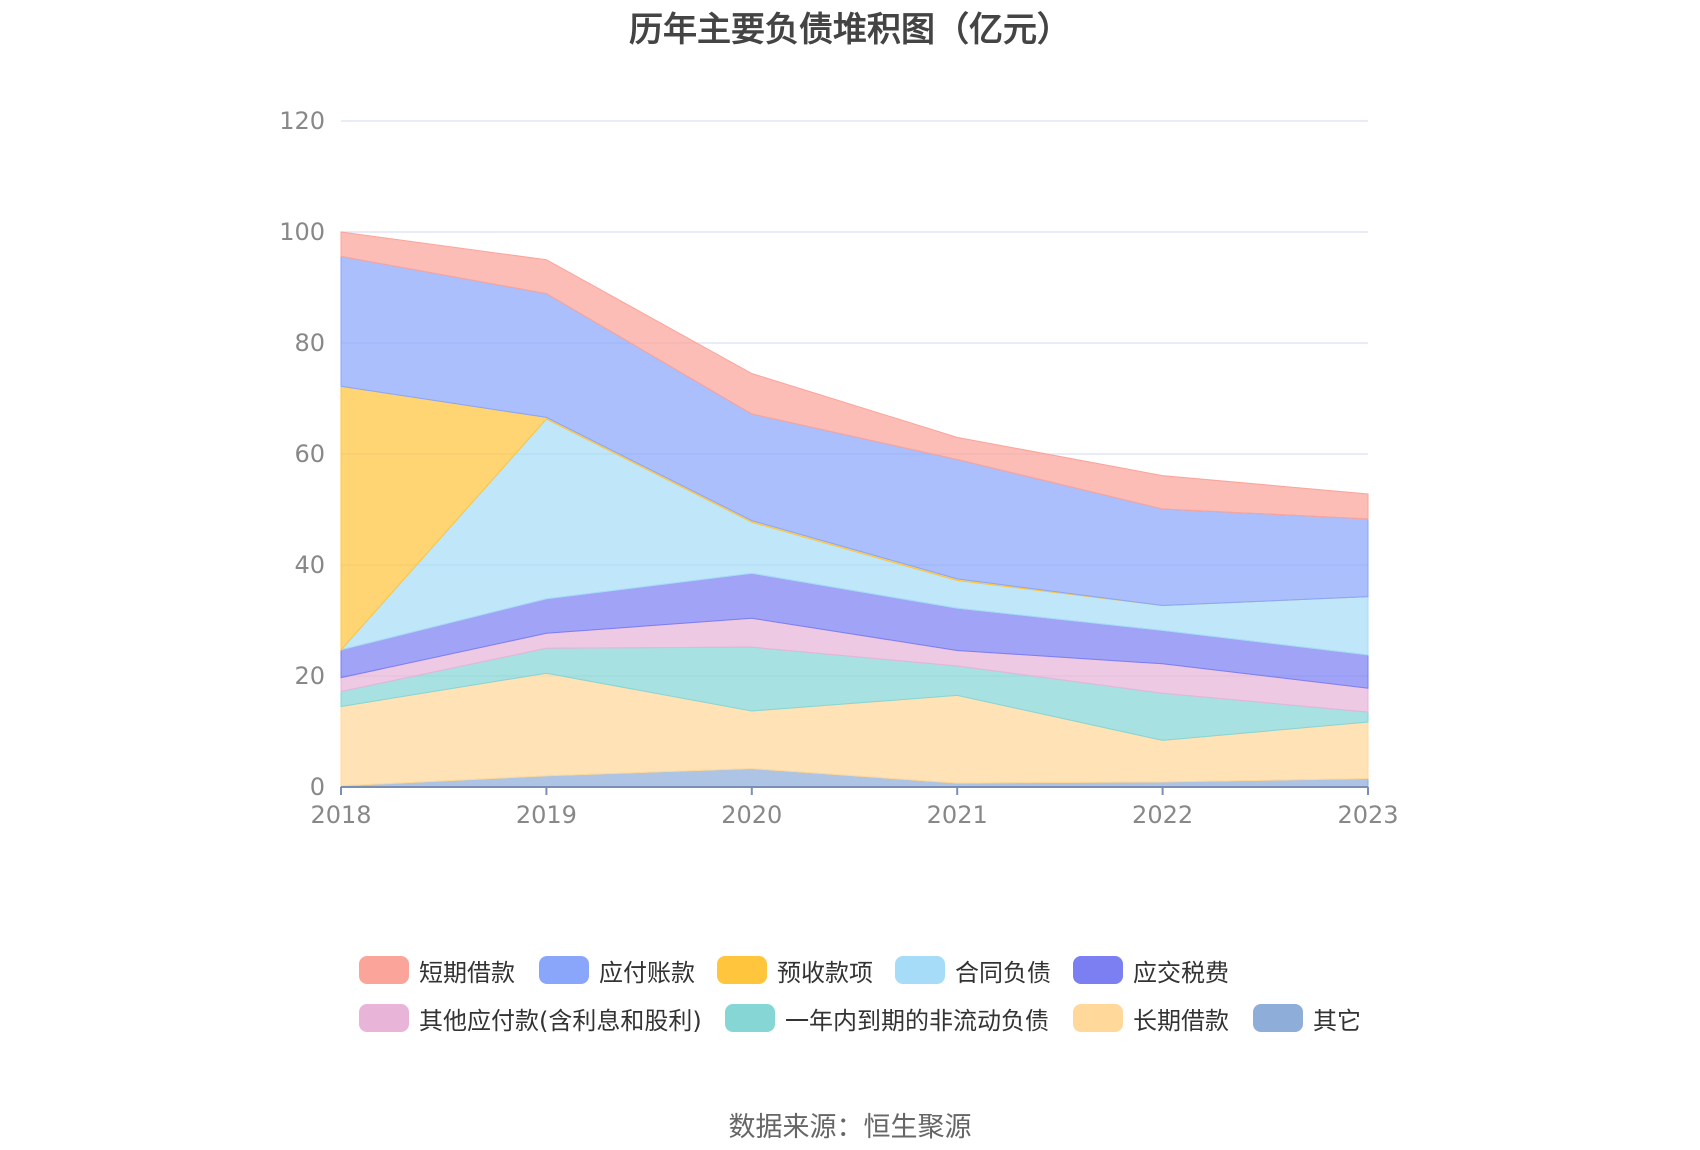 The width and height of the screenshot is (1700, 1150). Describe the element at coordinates (309, 676) in the screenshot. I see `y-tick-label: 20` at that location.